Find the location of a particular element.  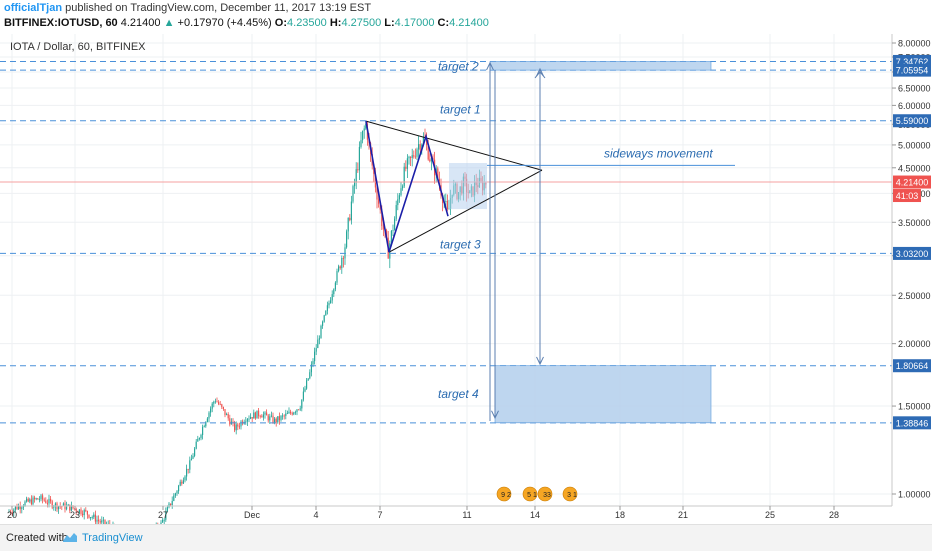

event-badge-label: 3 1 is located at coordinates (572, 495).